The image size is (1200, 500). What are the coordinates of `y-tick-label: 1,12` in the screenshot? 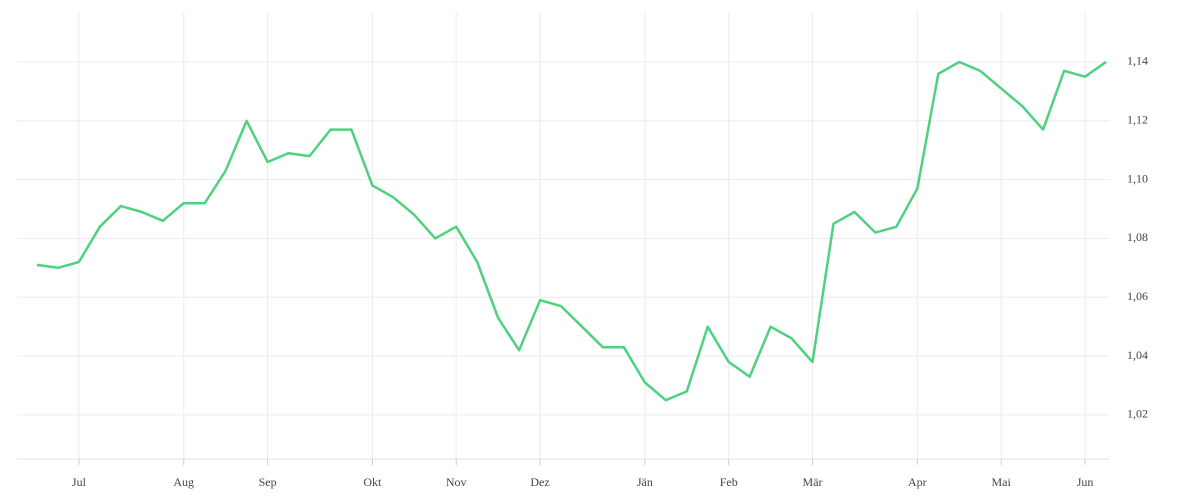 It's located at (1137, 120).